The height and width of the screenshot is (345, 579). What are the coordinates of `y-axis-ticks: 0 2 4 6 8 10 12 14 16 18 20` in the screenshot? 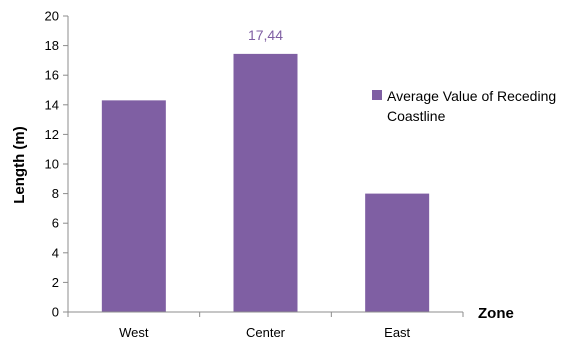 It's located at (56, 164).